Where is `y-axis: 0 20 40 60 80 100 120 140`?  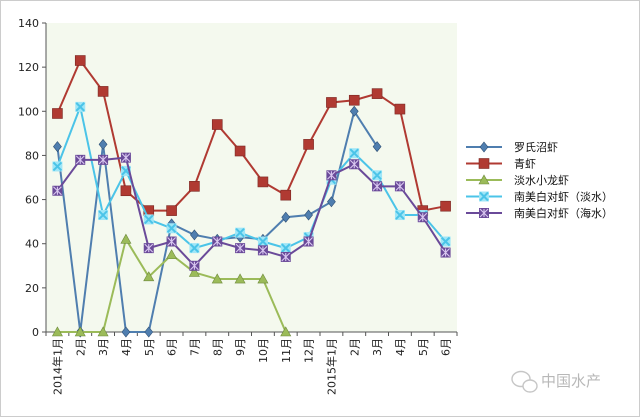
y-axis: 0 20 40 60 80 100 120 140 is located at coordinates (32, 178).